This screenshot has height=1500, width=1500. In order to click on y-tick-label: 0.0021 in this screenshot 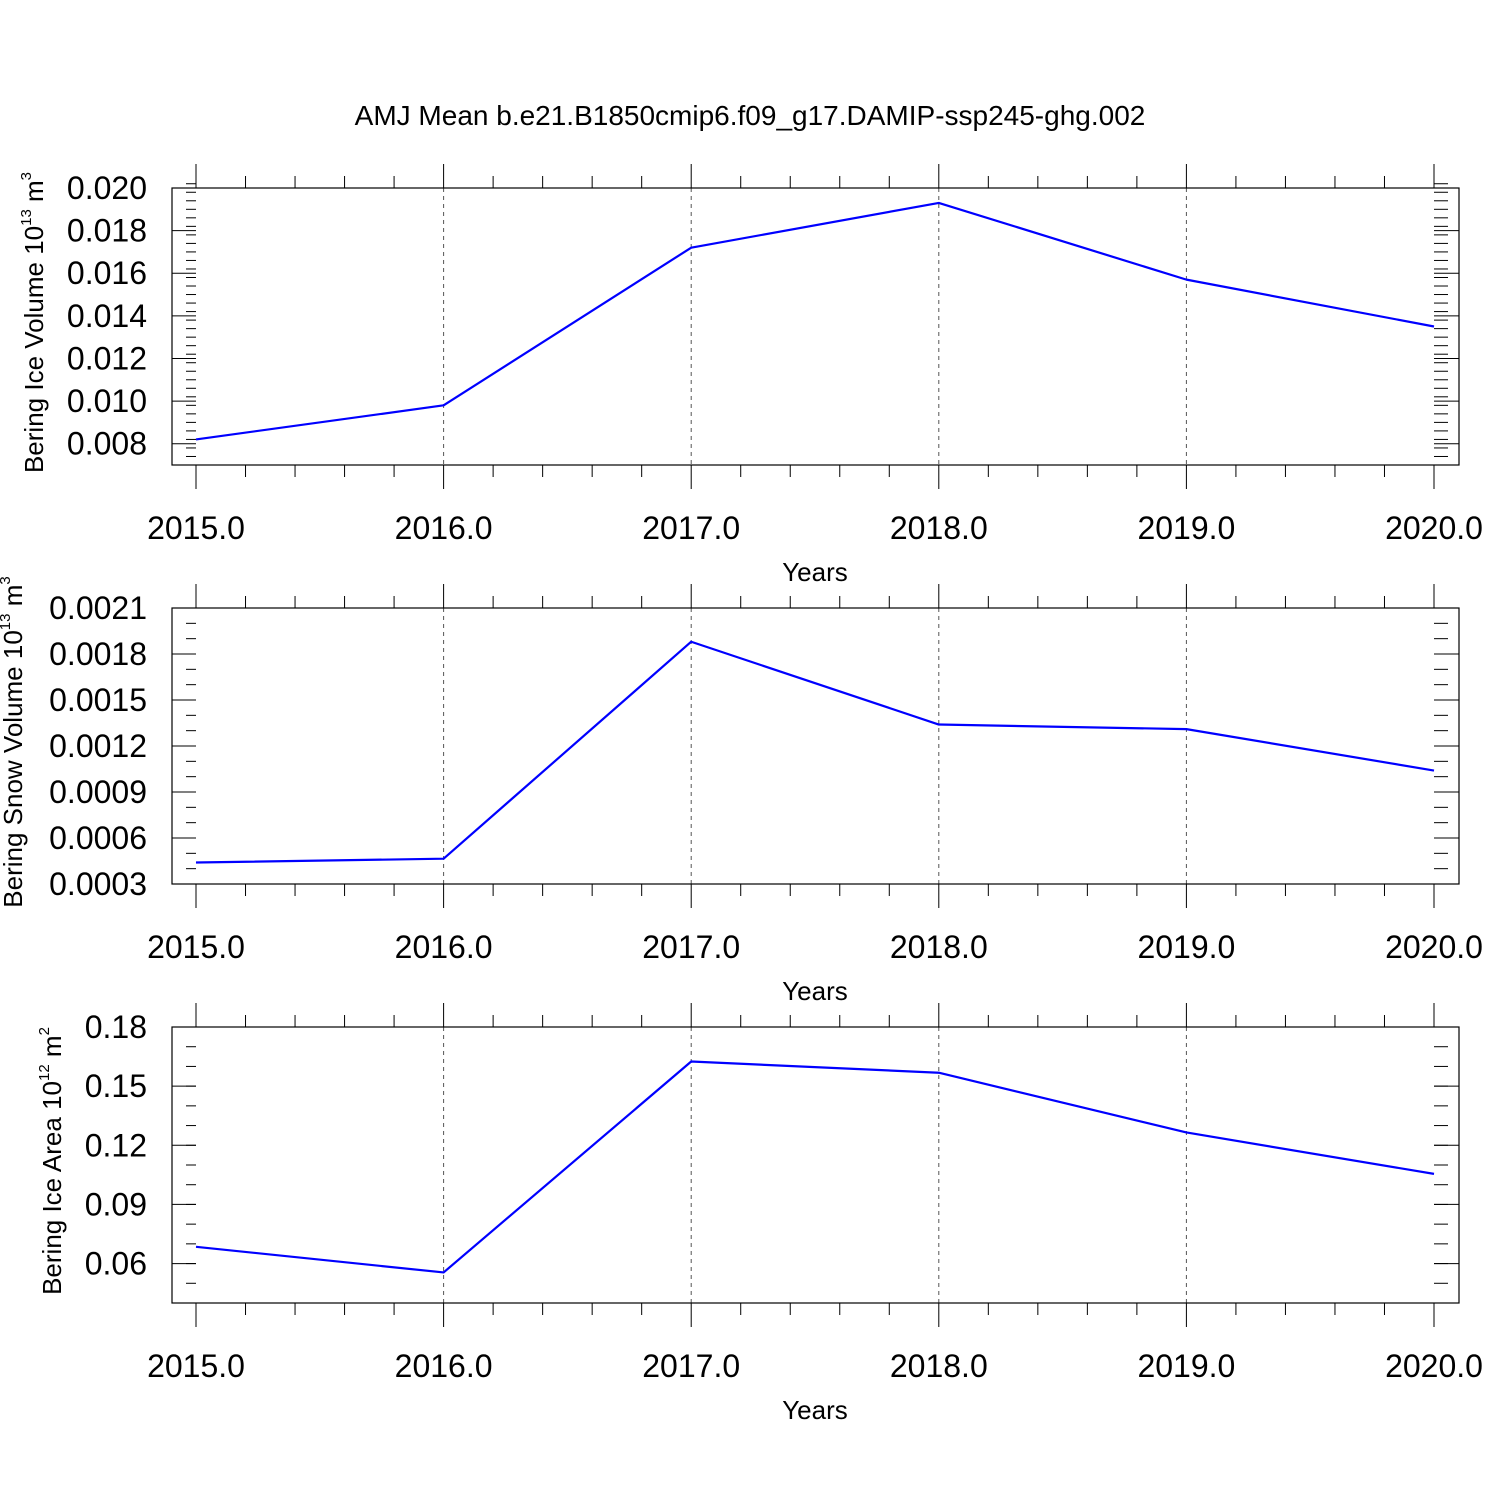, I will do `click(98, 608)`.